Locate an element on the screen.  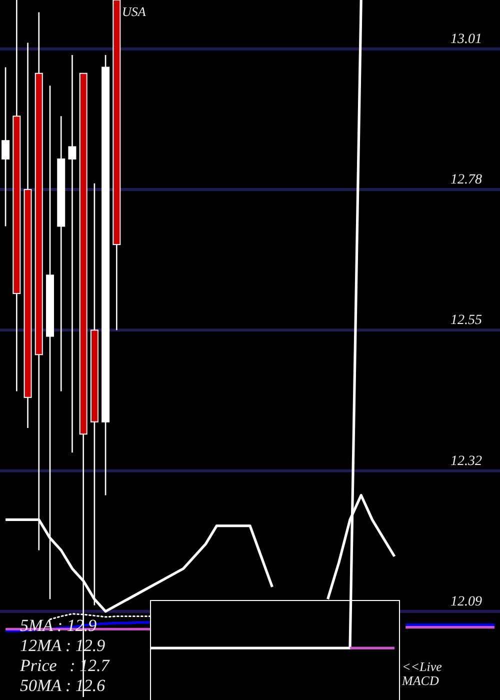
y-tick-label: 12.09 is located at coordinates (466, 602).